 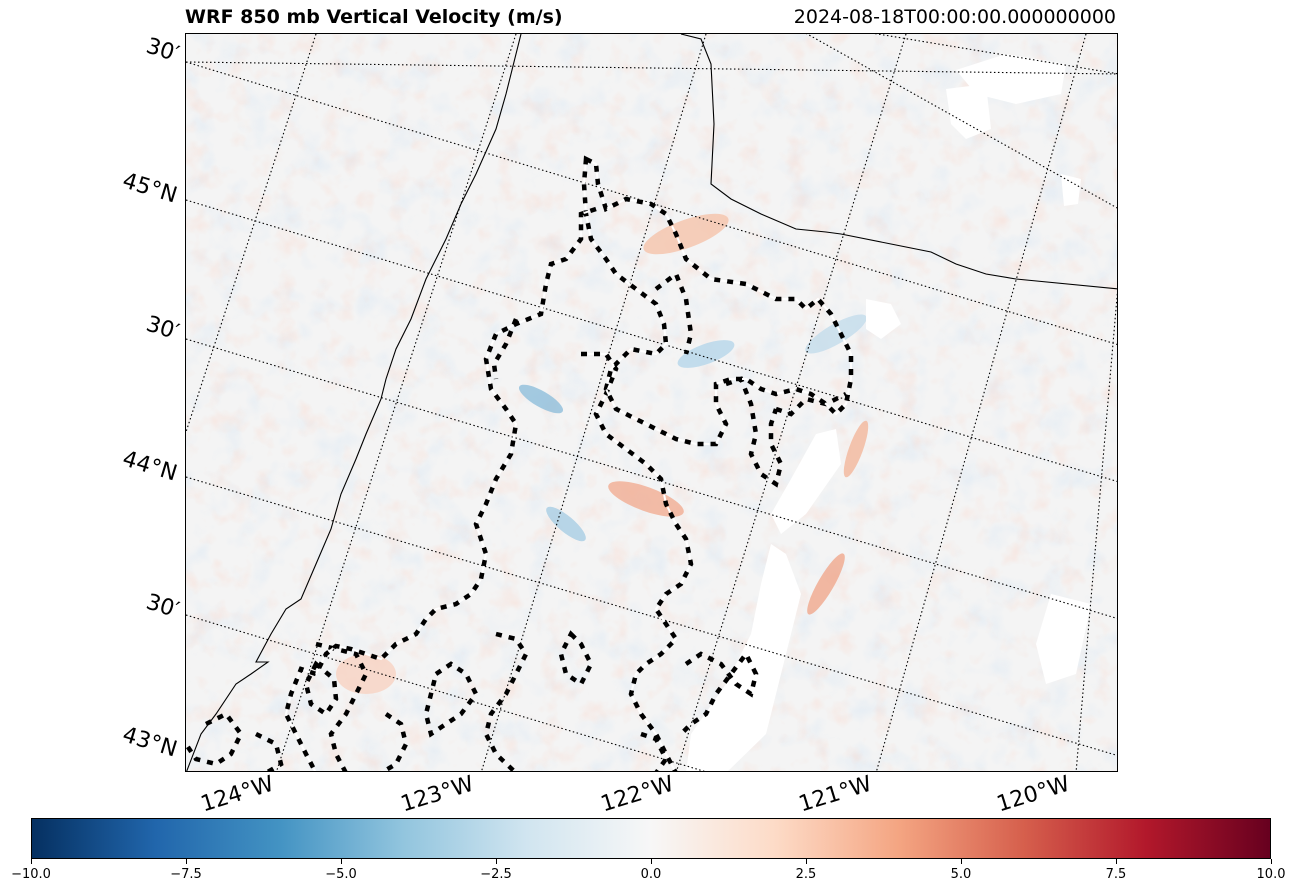 What do you see at coordinates (31, 874) in the screenshot?
I see `colorbar-tick-label: −10.0` at bounding box center [31, 874].